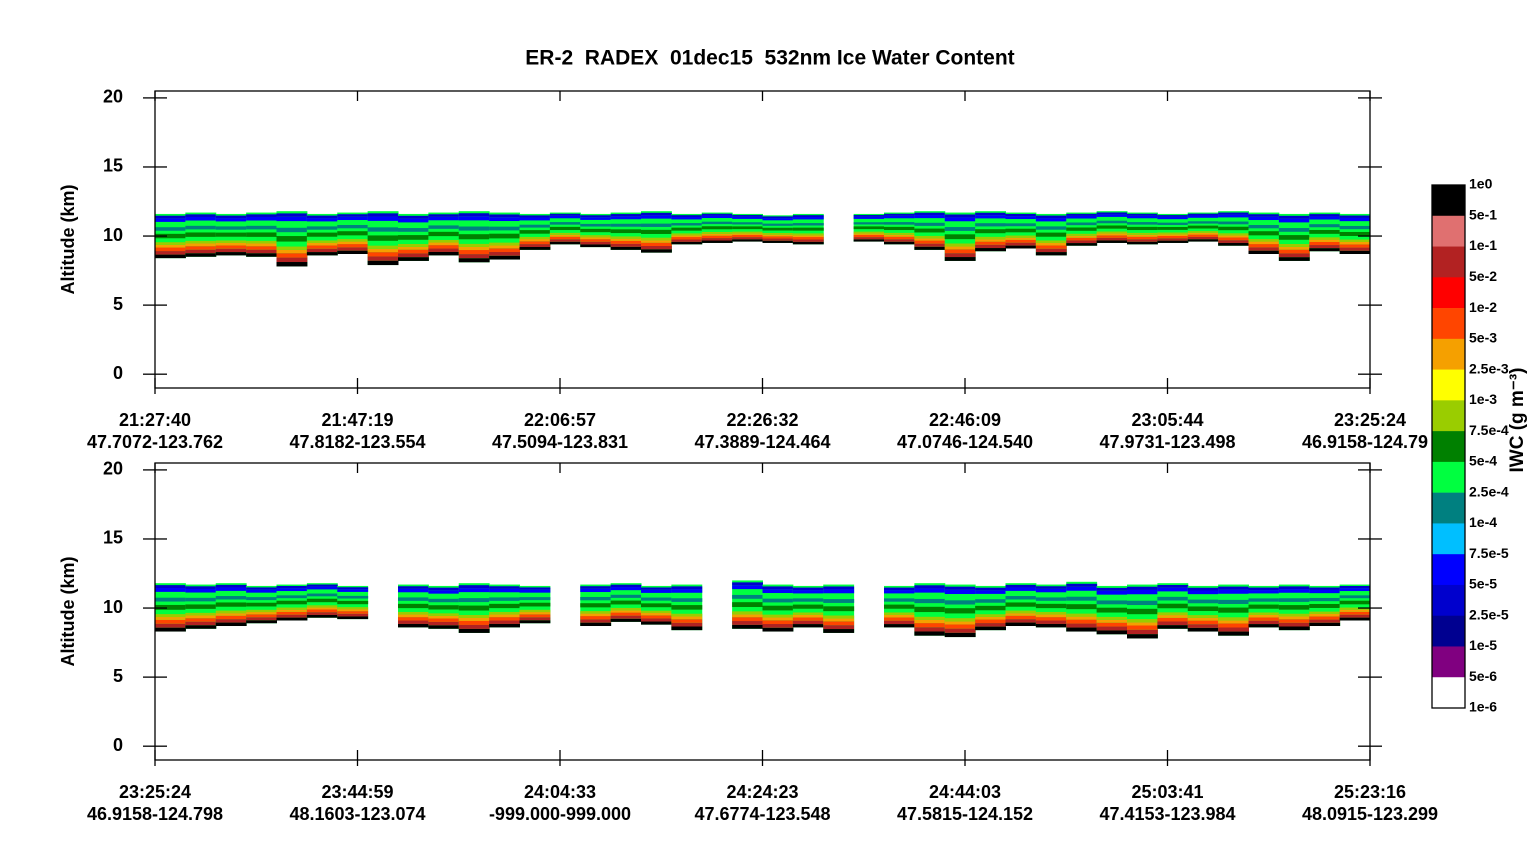 Image resolution: width=1540 pixels, height=845 pixels. I want to click on colorbar-tick-label: 5e-5, so click(1483, 584).